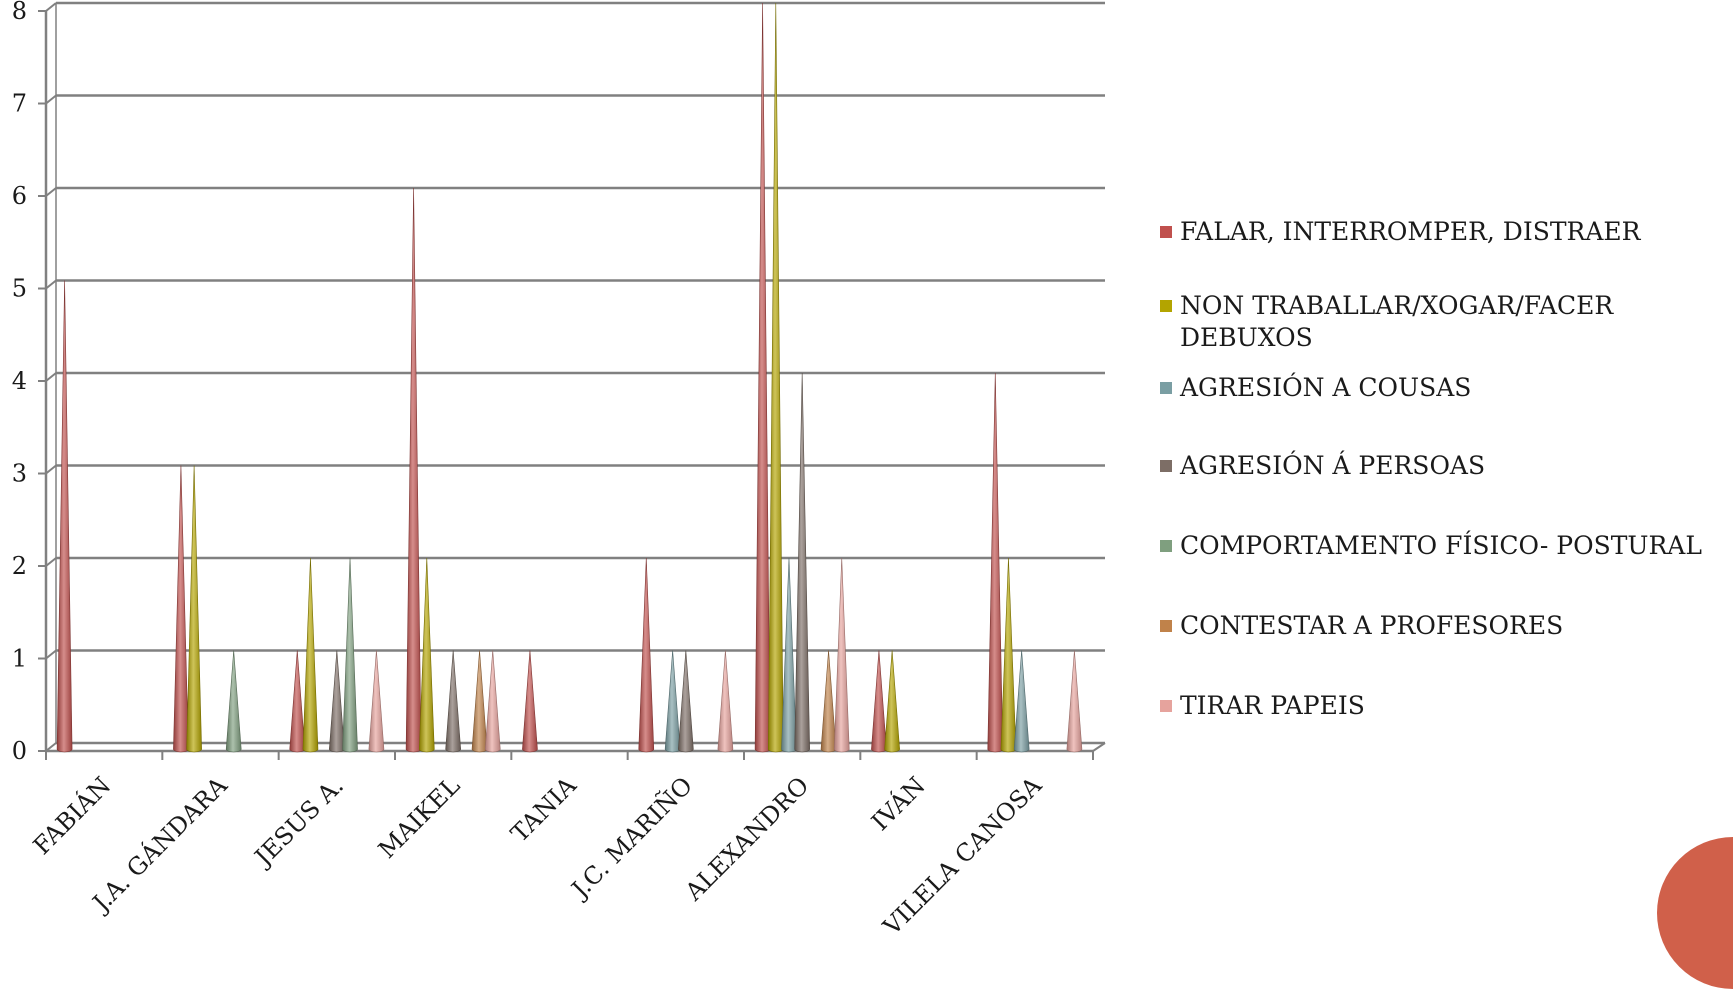 Image resolution: width=1733 pixels, height=989 pixels. What do you see at coordinates (19, 289) in the screenshot?
I see `y-tick-label: 5` at bounding box center [19, 289].